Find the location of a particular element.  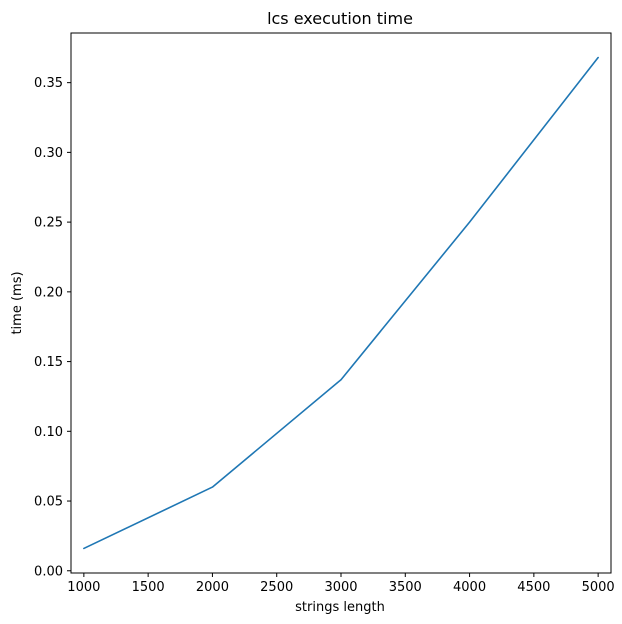

x-tick-label: 4500 is located at coordinates (533, 587).